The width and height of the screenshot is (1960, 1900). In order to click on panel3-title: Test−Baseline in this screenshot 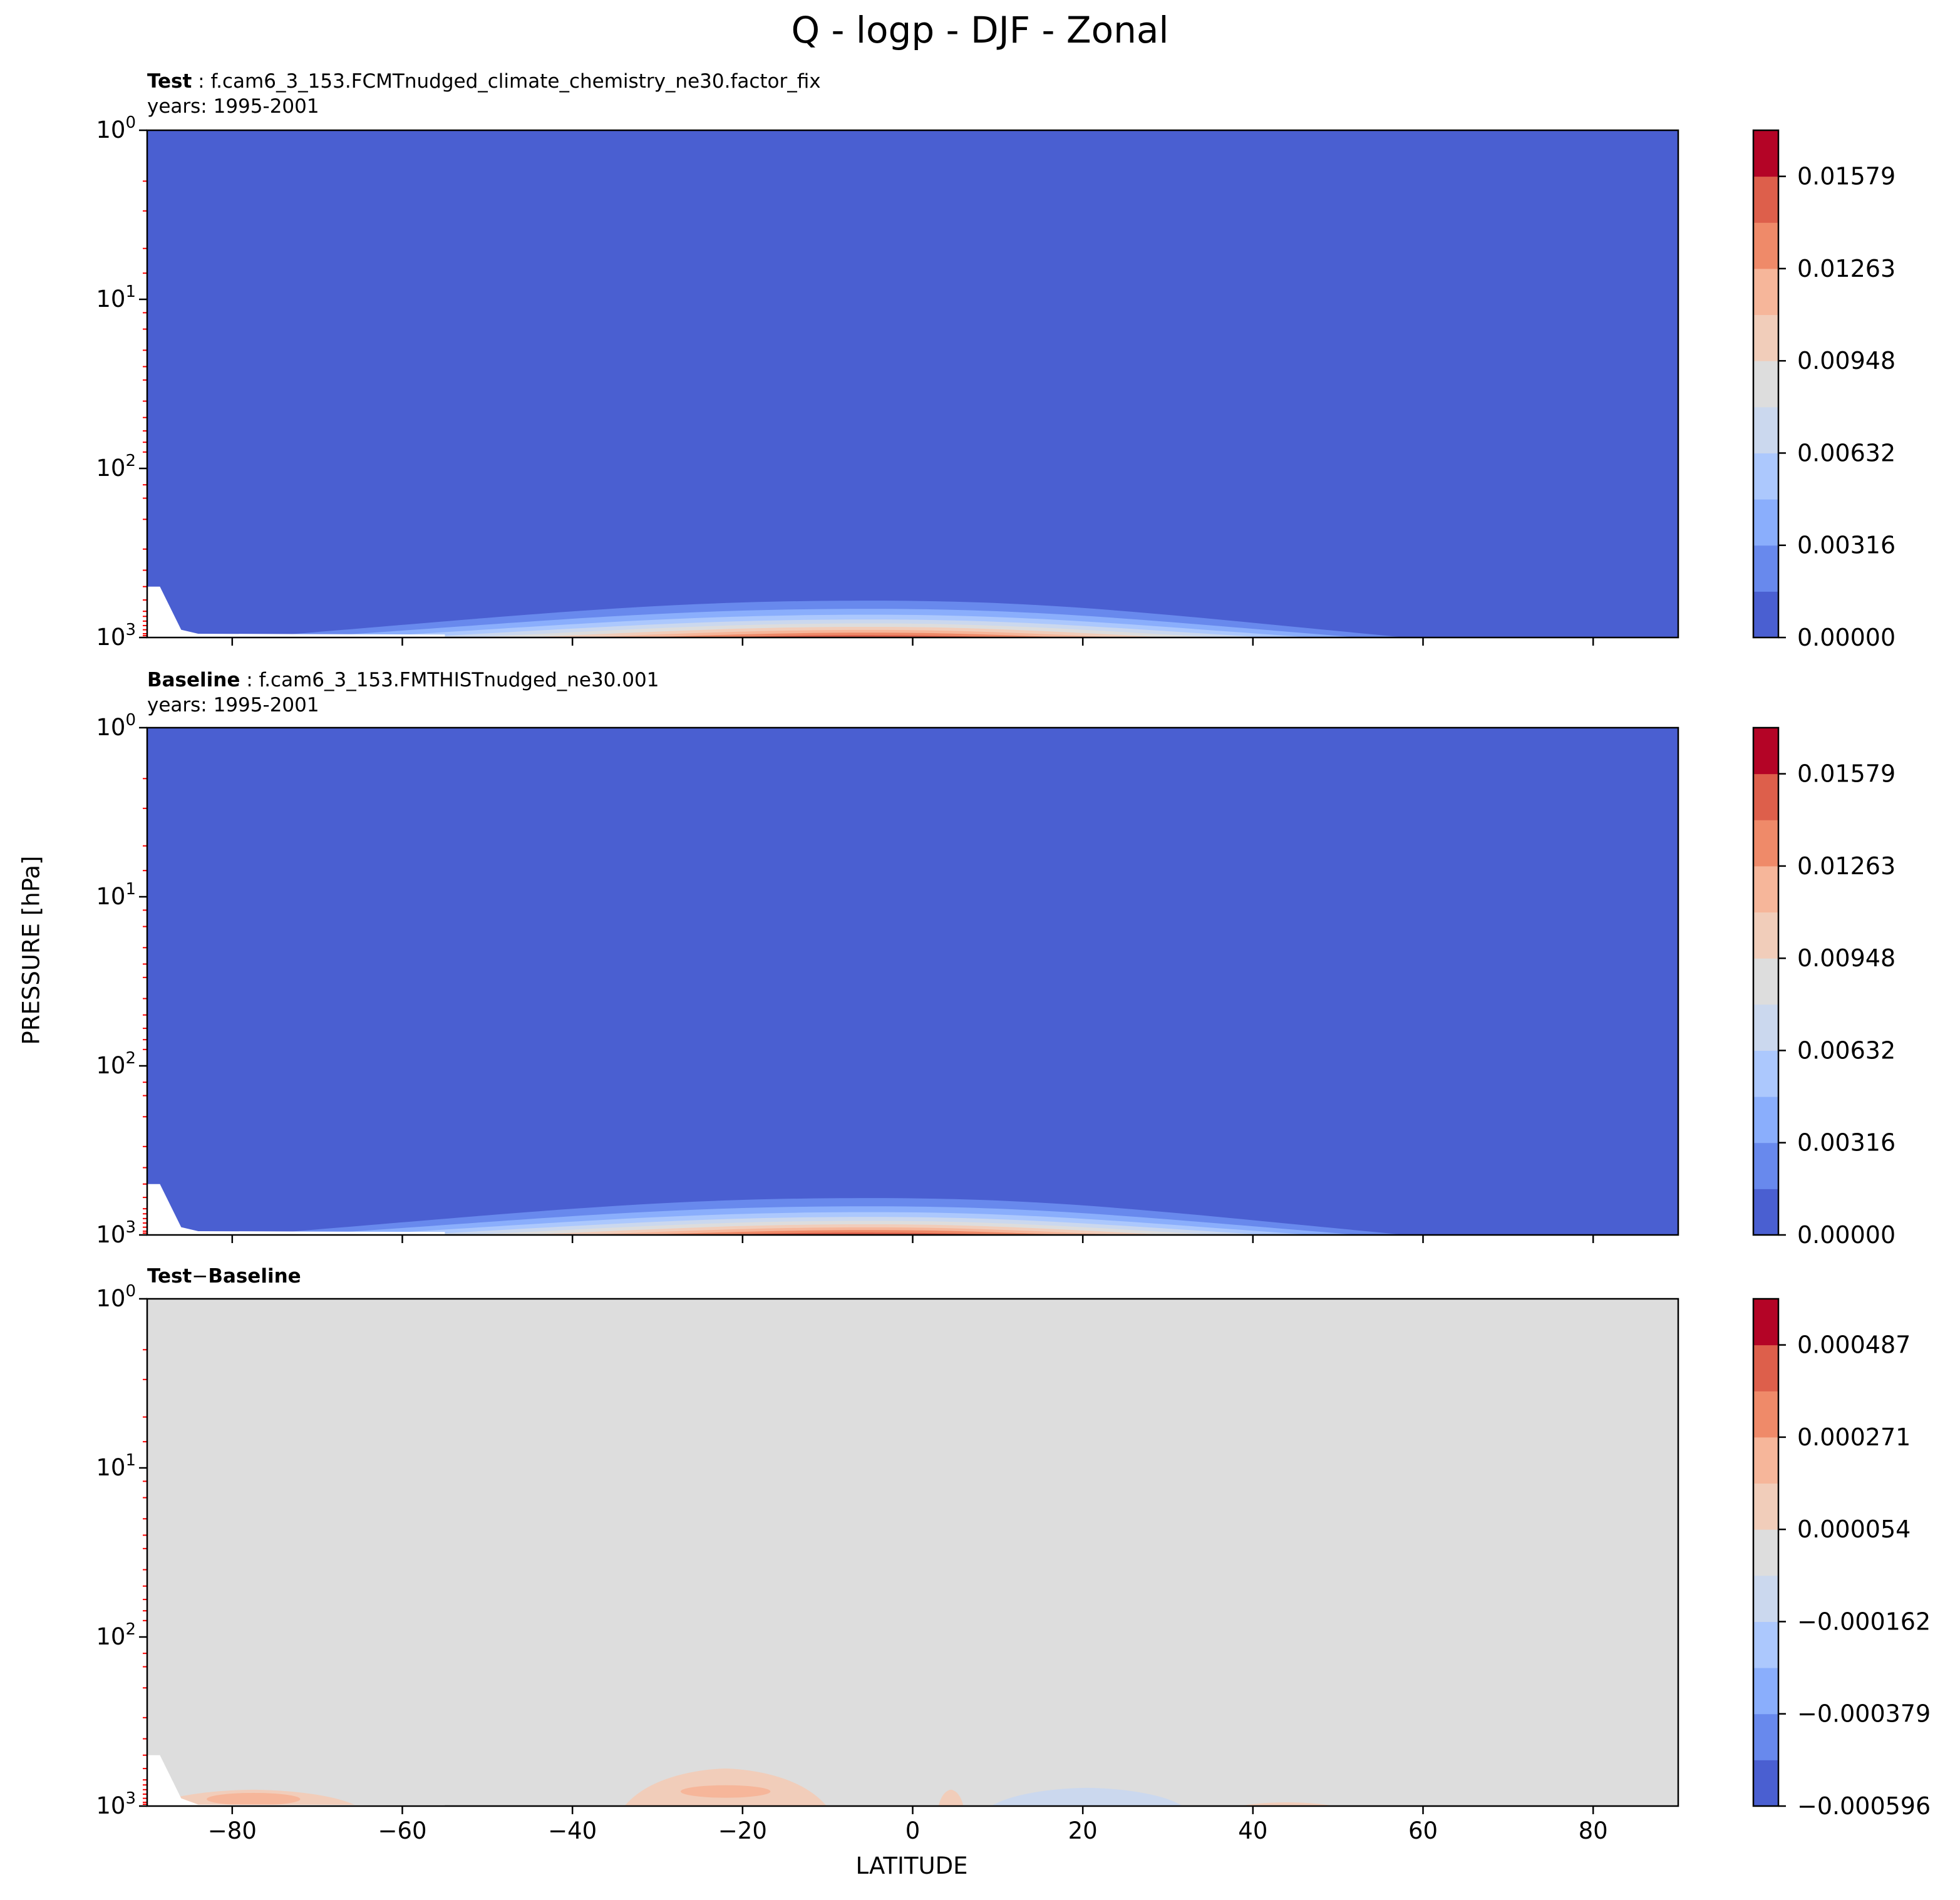, I will do `click(224, 1276)`.